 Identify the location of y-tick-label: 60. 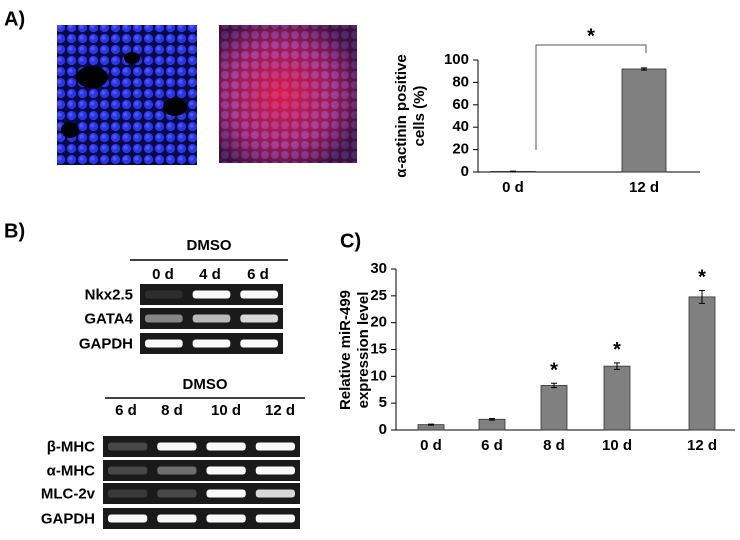
(460, 104).